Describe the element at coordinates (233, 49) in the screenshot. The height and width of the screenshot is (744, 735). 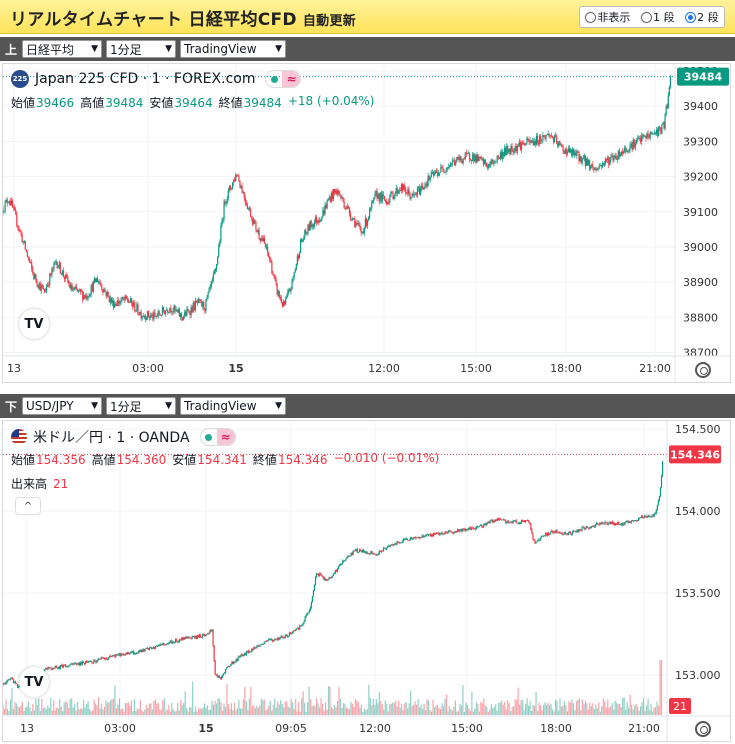
I see `chart1-source-select: TradingView ▼` at that location.